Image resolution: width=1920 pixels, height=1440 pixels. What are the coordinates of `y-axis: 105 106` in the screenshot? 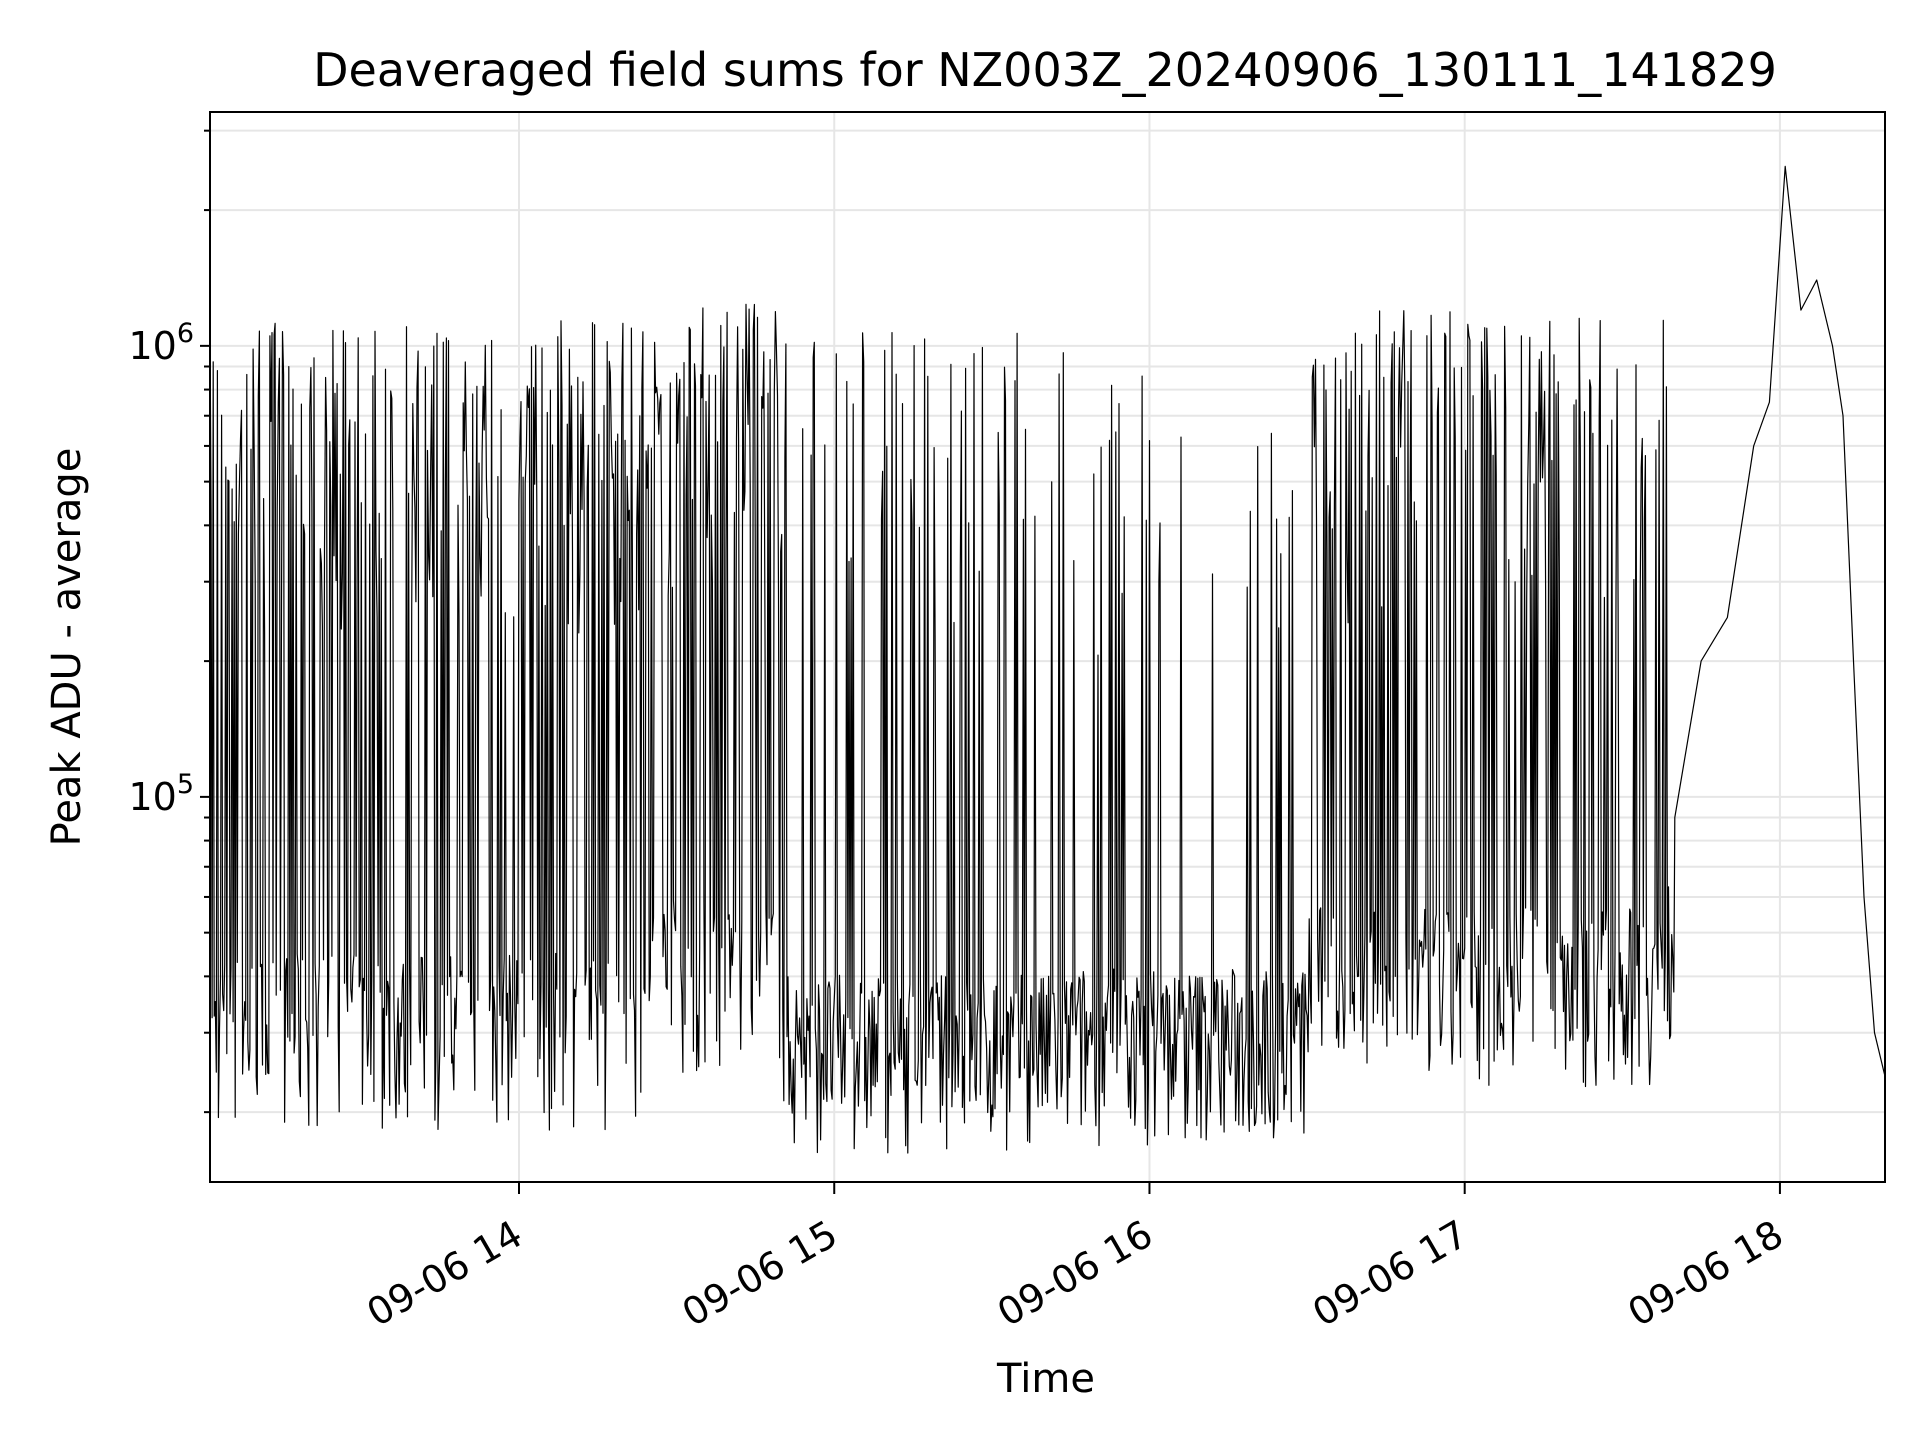 It's located at (169, 621).